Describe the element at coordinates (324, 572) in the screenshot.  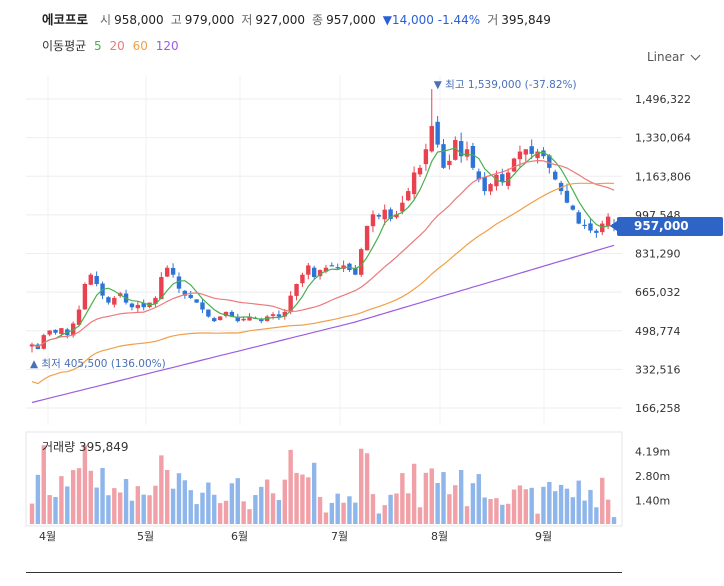
I see `bottom-divider` at that location.